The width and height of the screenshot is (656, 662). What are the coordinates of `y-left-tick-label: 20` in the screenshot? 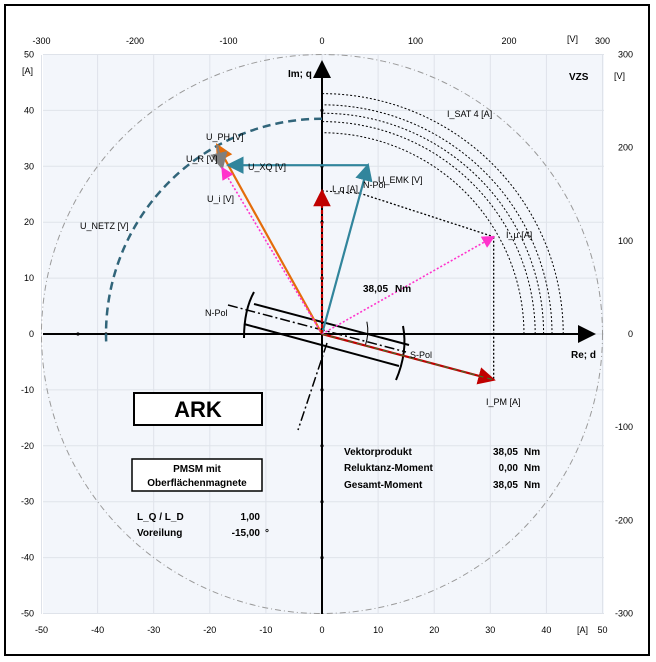 It's located at (29, 222).